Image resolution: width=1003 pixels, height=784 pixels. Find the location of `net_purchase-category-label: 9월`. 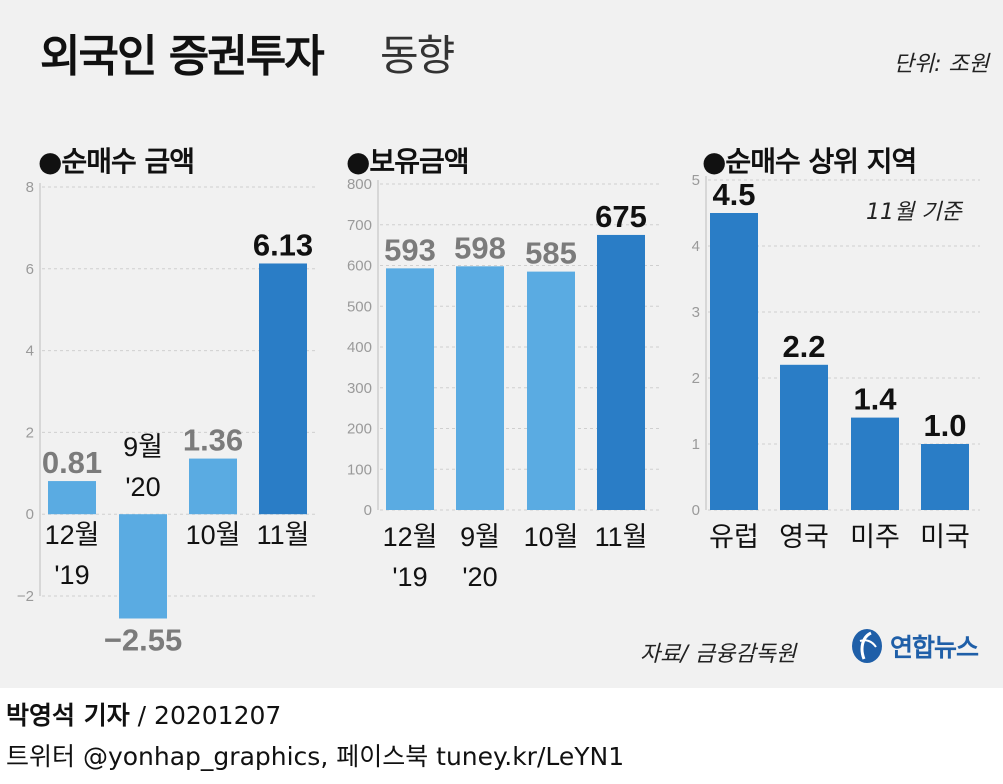

net_purchase-category-label: 9월 is located at coordinates (143, 447).